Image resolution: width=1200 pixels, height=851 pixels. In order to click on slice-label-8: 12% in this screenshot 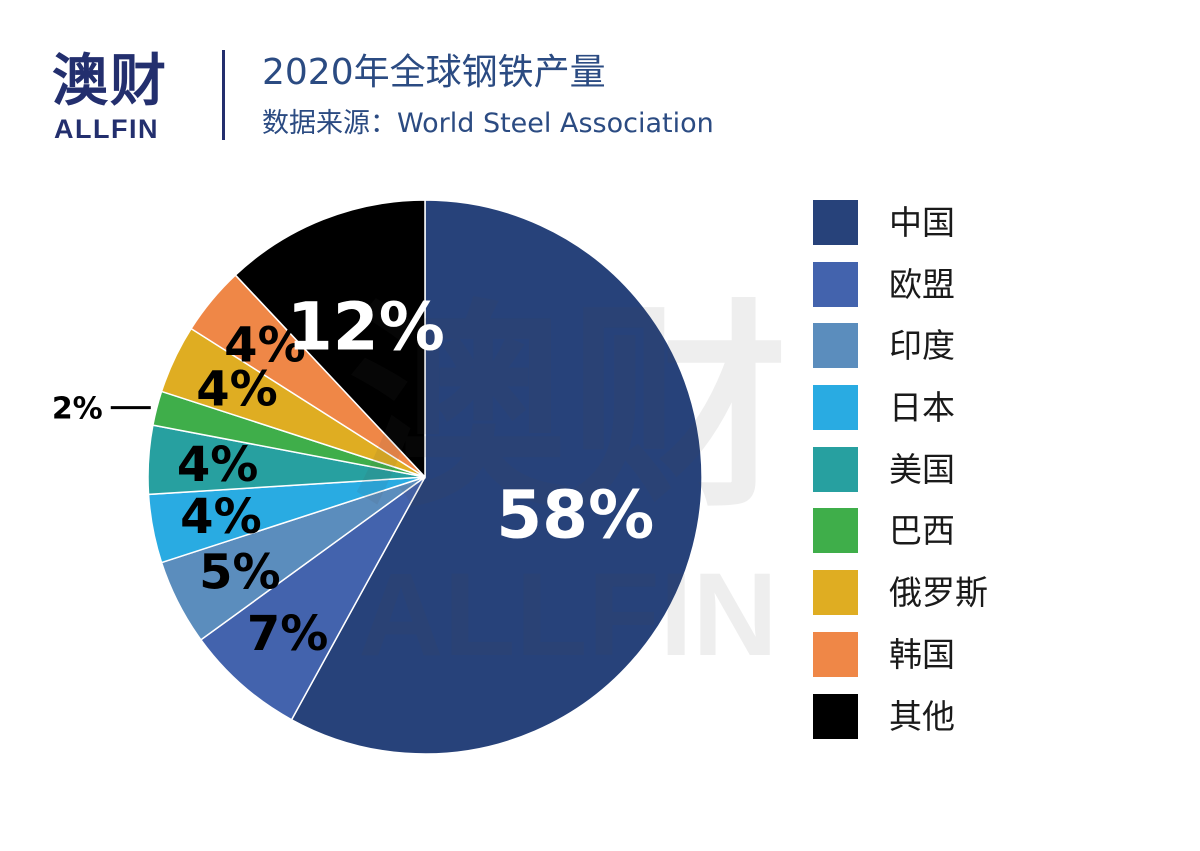, I will do `click(366, 327)`.